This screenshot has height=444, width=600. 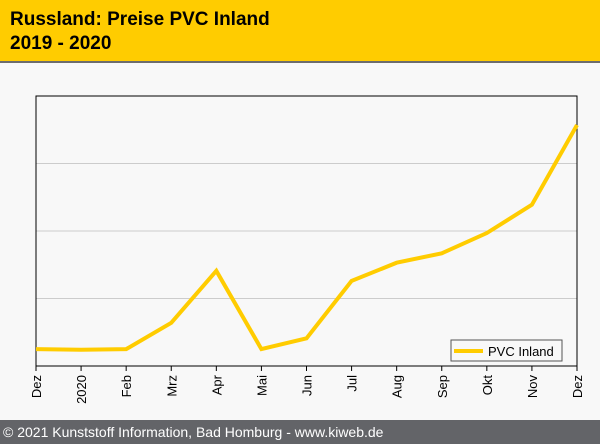 What do you see at coordinates (521, 351) in the screenshot?
I see `legend-label: PVC Inland` at bounding box center [521, 351].